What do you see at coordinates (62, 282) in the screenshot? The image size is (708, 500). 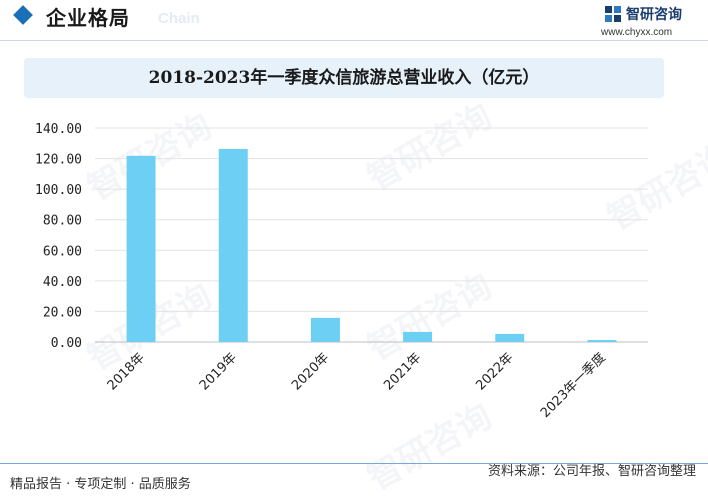 I see `y-tick-label: 40.00` at bounding box center [62, 282].